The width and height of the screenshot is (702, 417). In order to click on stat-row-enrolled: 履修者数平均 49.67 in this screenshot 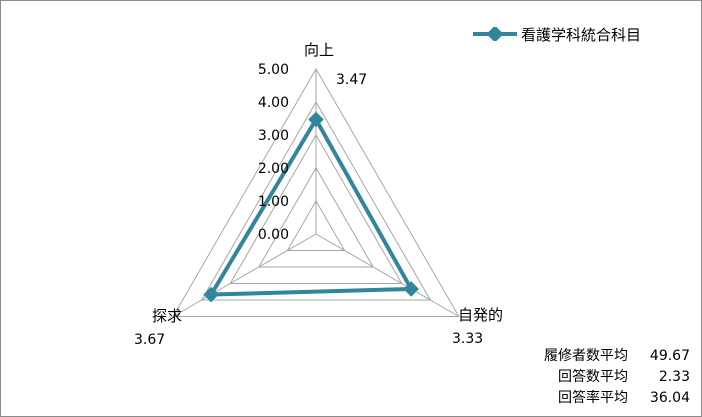, I will do `click(617, 356)`.